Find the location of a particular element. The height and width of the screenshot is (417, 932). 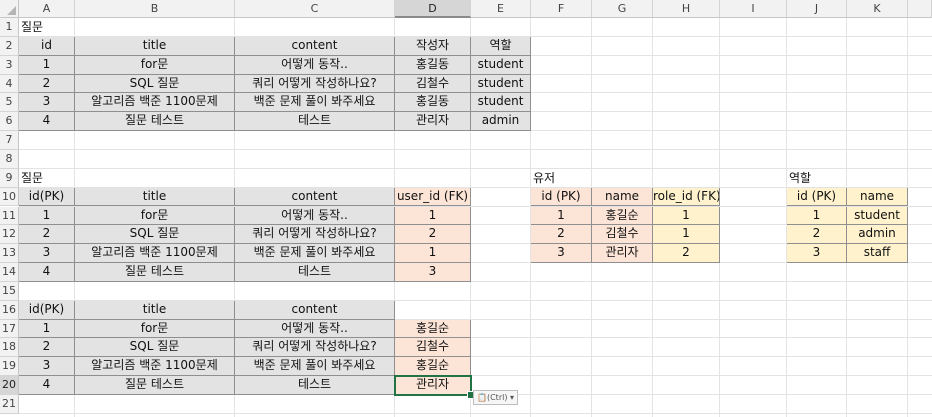

table1-cell: 백준 문제 풀이 봐주세요 is located at coordinates (315, 103).